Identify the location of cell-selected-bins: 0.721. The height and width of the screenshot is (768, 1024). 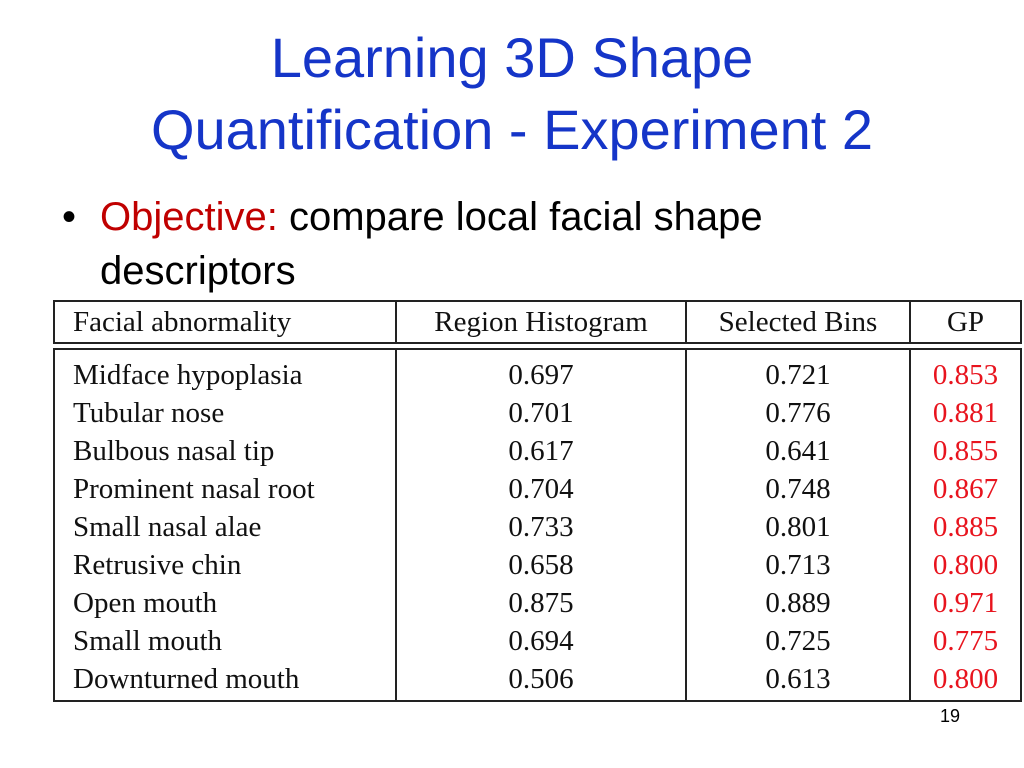
(798, 371).